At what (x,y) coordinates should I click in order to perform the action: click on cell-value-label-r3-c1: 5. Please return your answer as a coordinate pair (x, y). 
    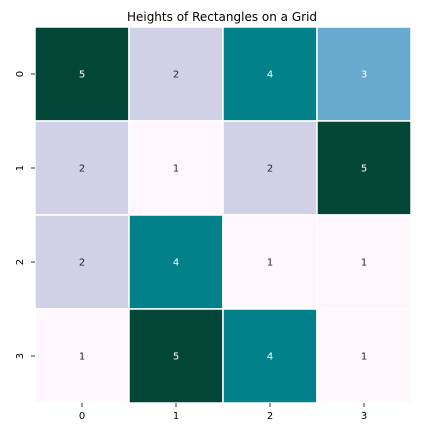
    Looking at the image, I should click on (176, 357).